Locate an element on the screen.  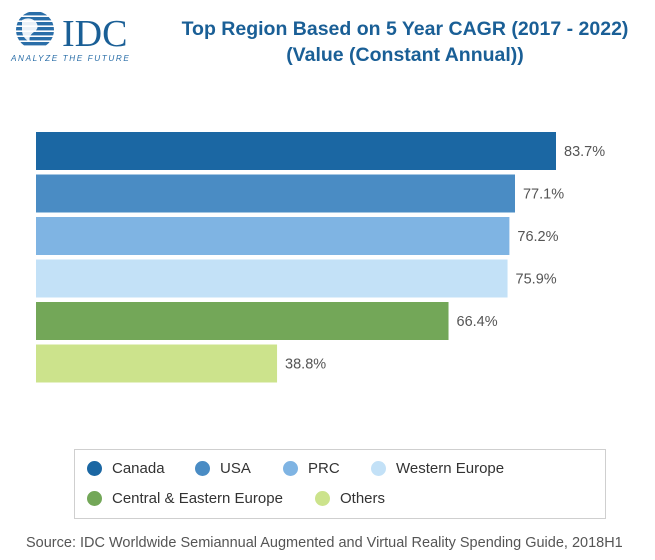
idc-logo: IDC ANALYZE THE FUTURE is located at coordinates (83, 36).